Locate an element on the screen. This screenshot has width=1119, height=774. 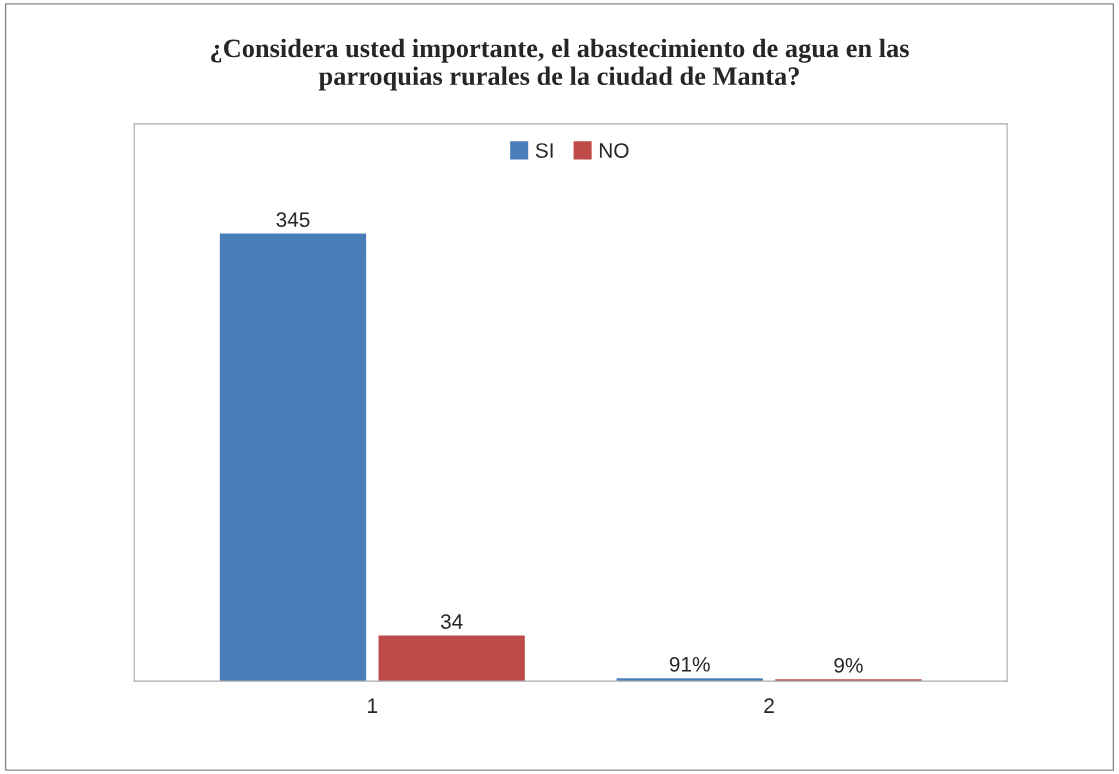
legend-label: SI is located at coordinates (544, 150).